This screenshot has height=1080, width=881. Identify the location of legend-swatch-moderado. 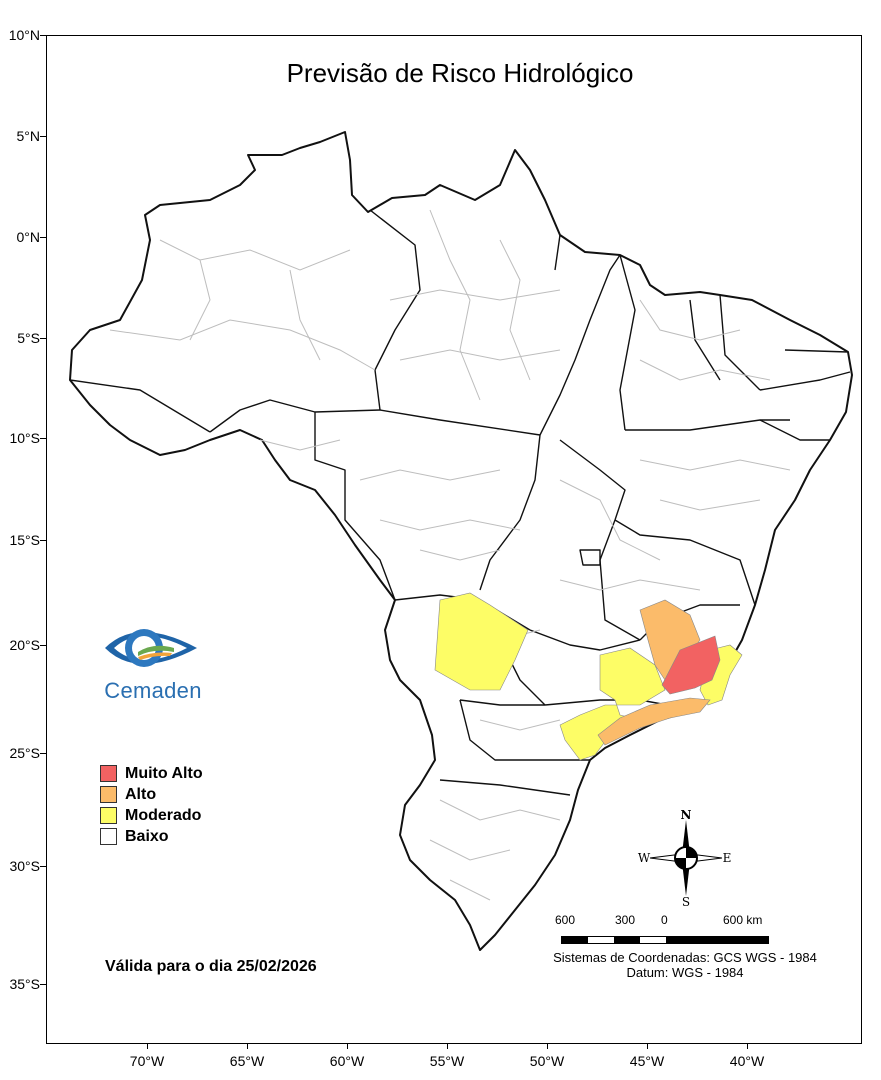
(108, 815).